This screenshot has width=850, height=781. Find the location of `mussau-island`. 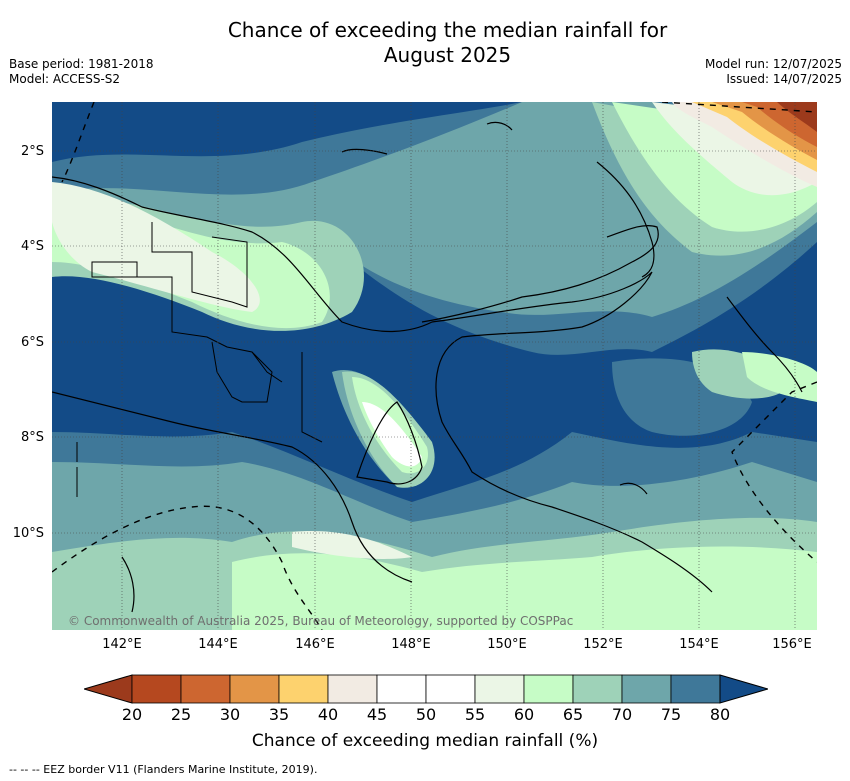

mussau-island is located at coordinates (499, 126).